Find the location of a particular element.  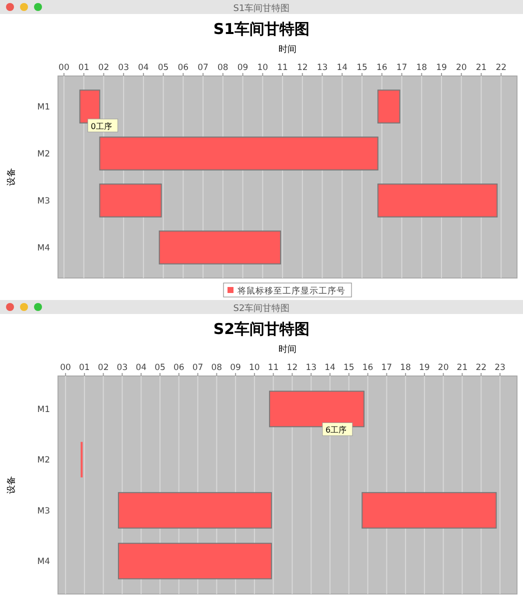

x-tick-label: 23 is located at coordinates (500, 368).